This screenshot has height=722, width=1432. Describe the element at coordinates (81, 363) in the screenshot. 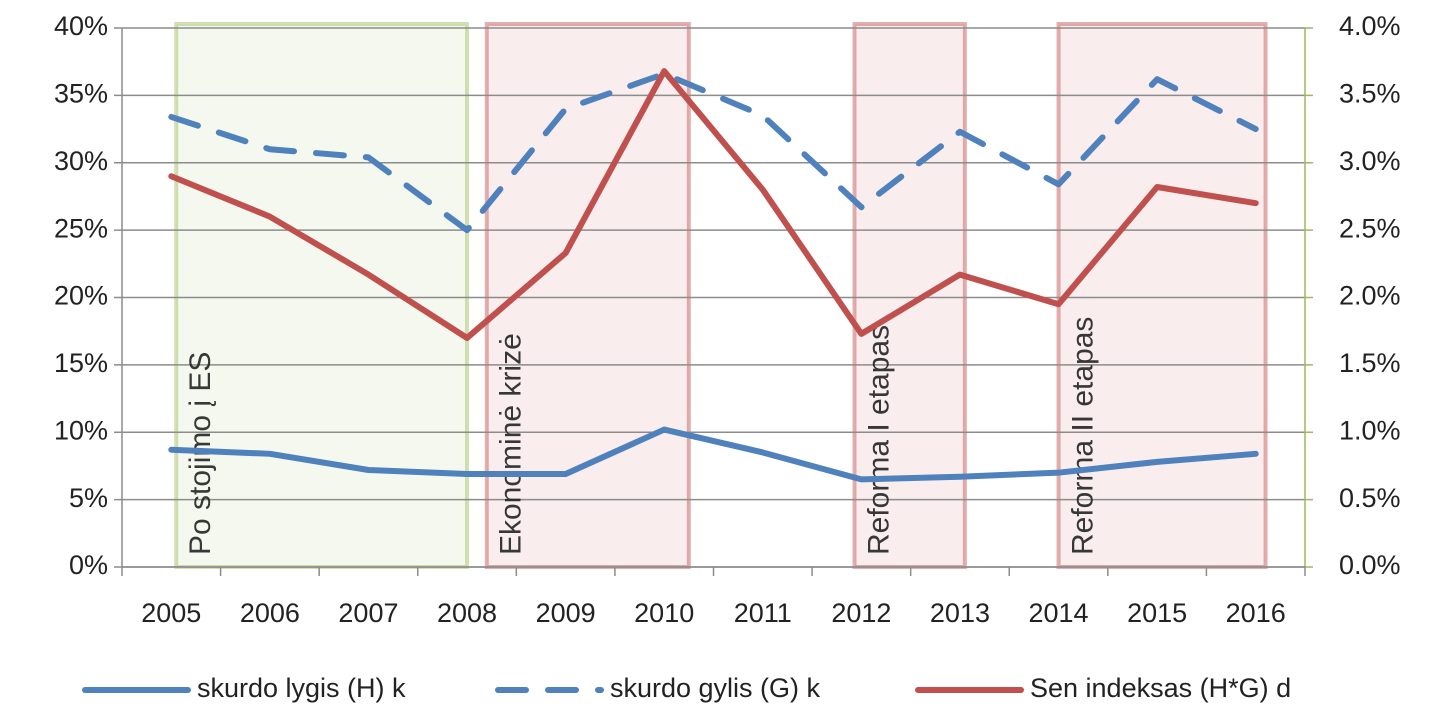

I see `y-tick-label: 15%` at that location.